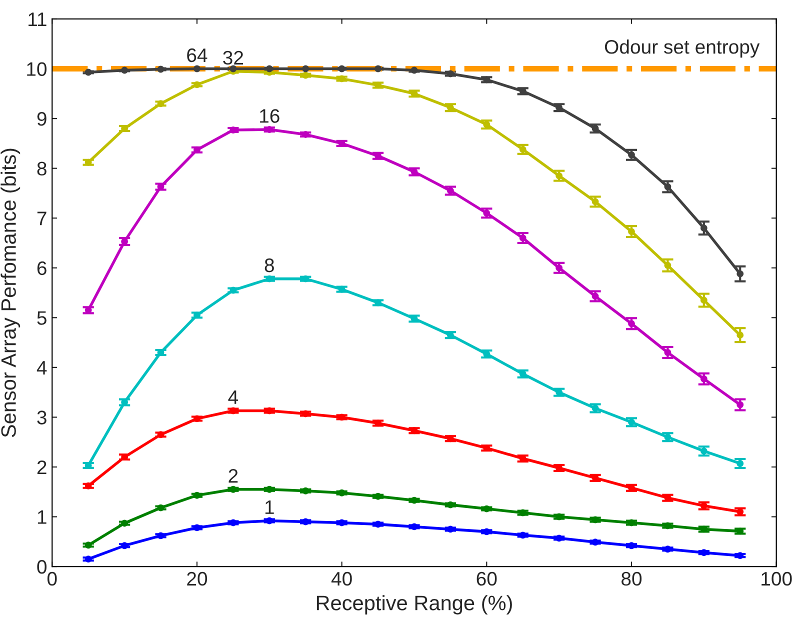 This screenshot has width=802, height=633. What do you see at coordinates (341, 579) in the screenshot?
I see `x-tick-label: 40` at bounding box center [341, 579].